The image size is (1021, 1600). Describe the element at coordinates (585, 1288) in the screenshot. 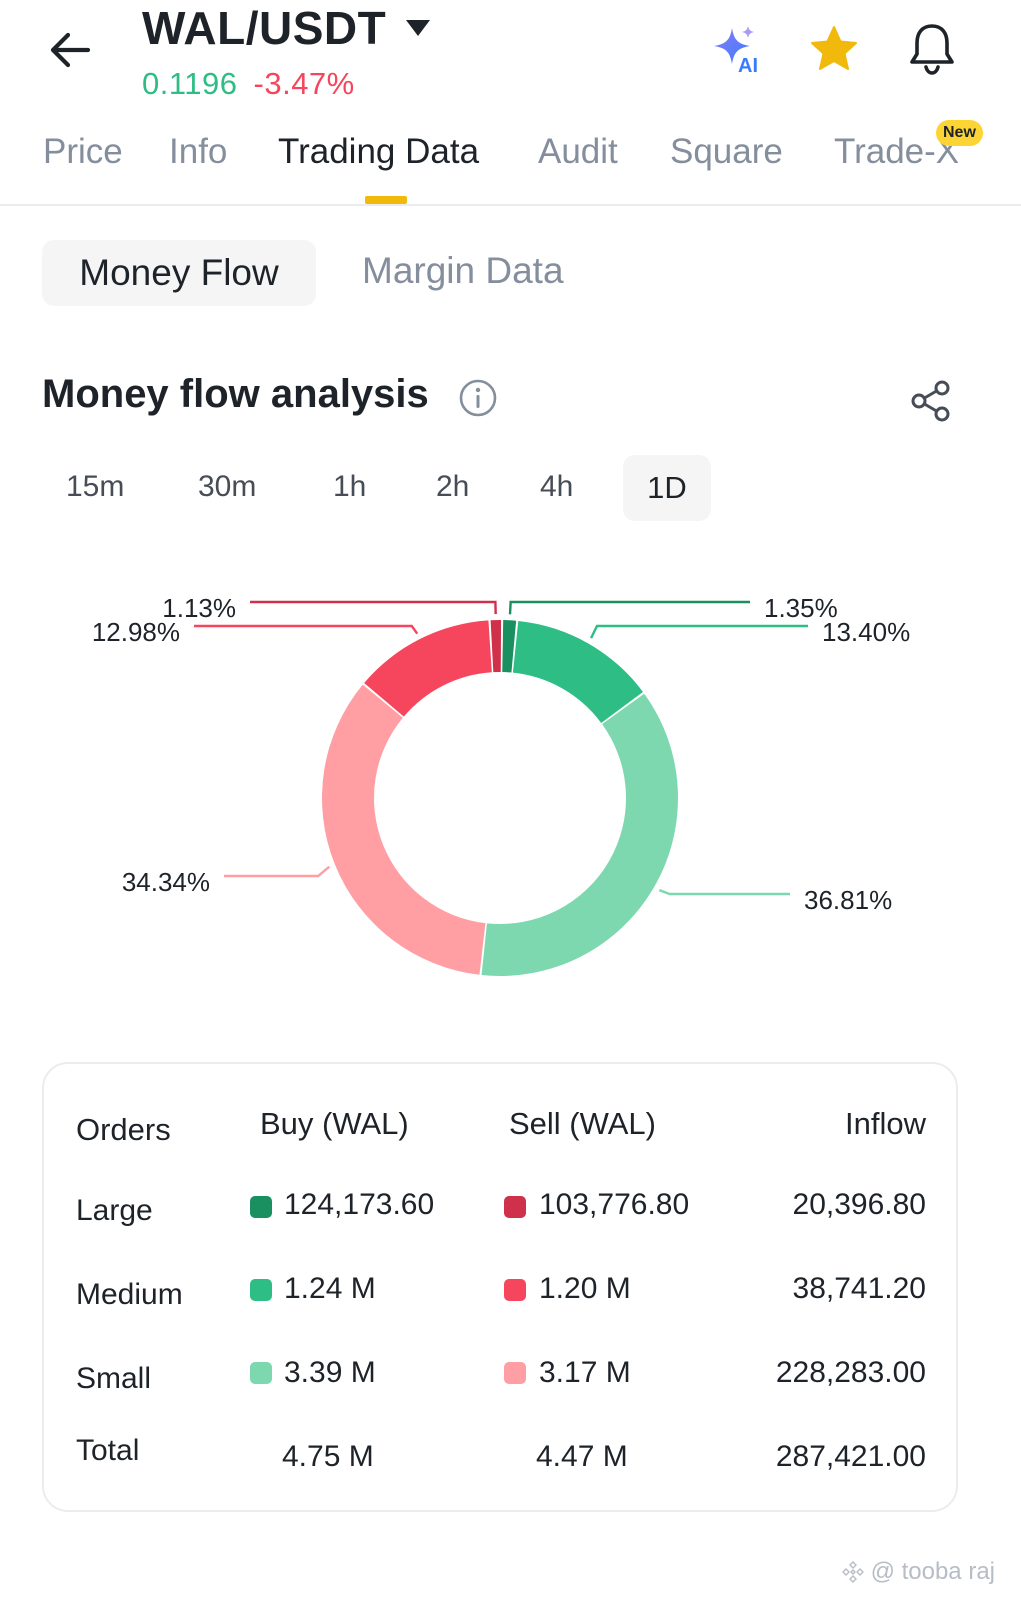

I see `sell-medium: 1.20 M` at that location.